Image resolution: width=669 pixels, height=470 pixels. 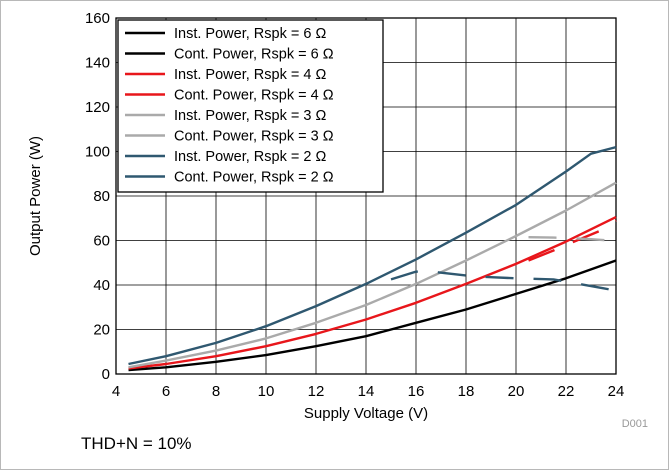 What do you see at coordinates (266, 391) in the screenshot?
I see `x-tick-label: 10` at bounding box center [266, 391].